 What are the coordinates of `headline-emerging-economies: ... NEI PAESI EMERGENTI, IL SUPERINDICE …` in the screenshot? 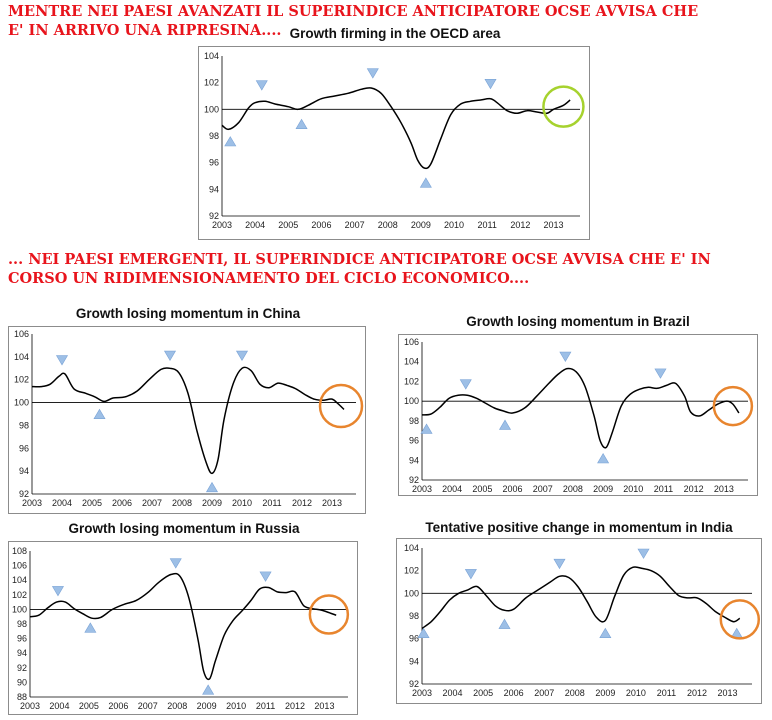 It's located at (359, 269).